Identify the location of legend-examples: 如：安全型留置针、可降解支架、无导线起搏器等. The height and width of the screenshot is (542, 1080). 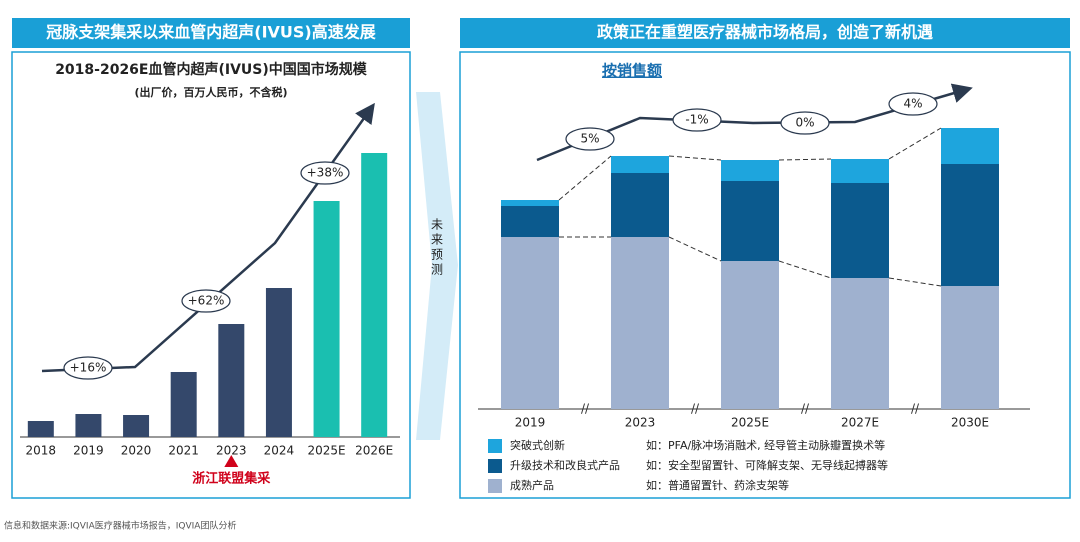
(767, 465).